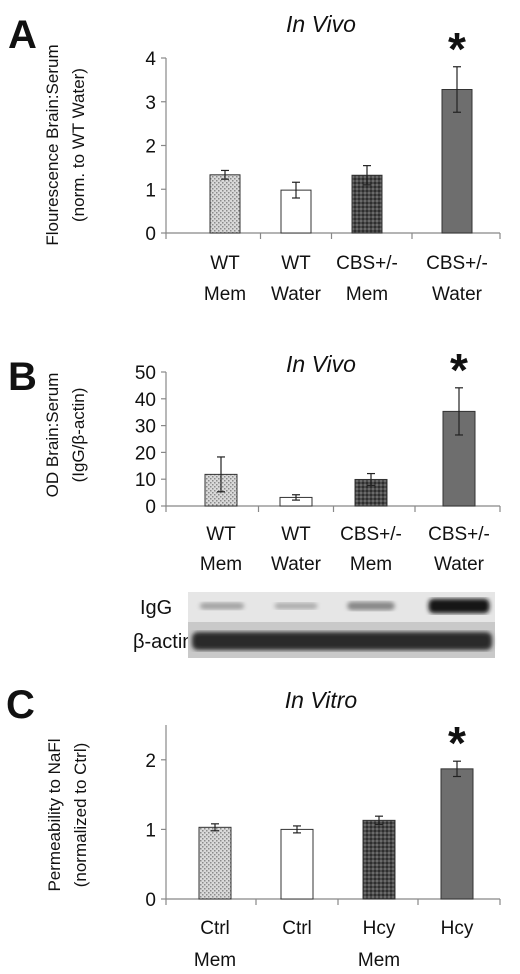 This screenshot has height=974, width=520. What do you see at coordinates (78, 435) in the screenshot?
I see `y-axis-label: (IgG/β-actin)` at bounding box center [78, 435].